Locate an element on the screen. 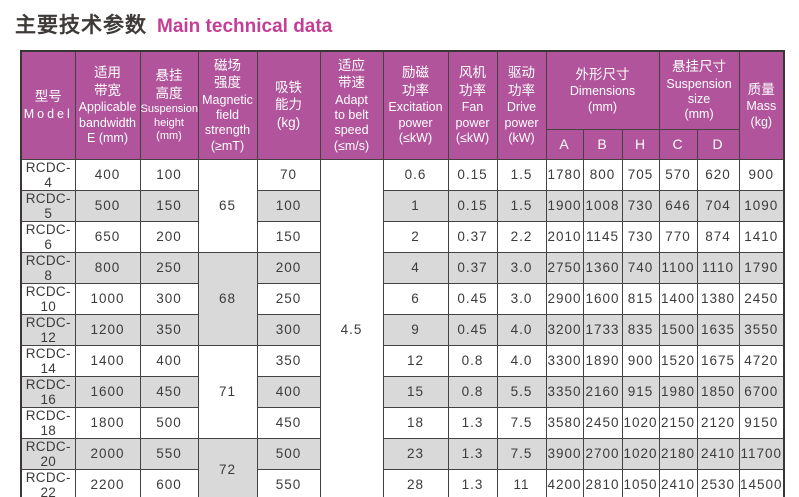 Image resolution: width=799 pixels, height=497 pixels. cell-size-d: 1850 is located at coordinates (718, 391).